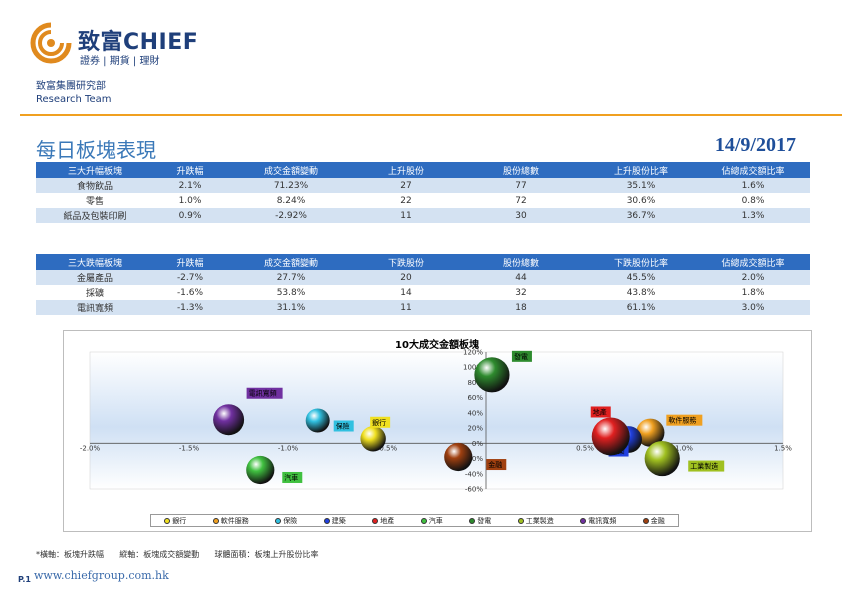  I want to click on x-tick-label: 0.5%, so click(585, 448).